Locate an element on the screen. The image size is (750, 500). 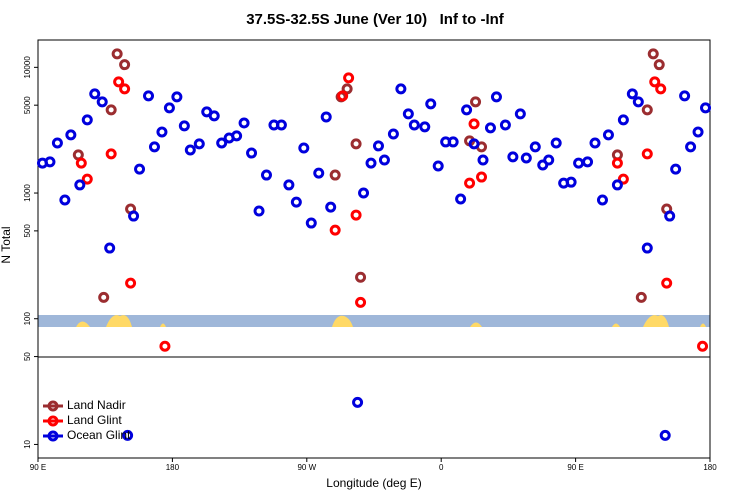
x-tick-label: 90 E is located at coordinates (38, 467).